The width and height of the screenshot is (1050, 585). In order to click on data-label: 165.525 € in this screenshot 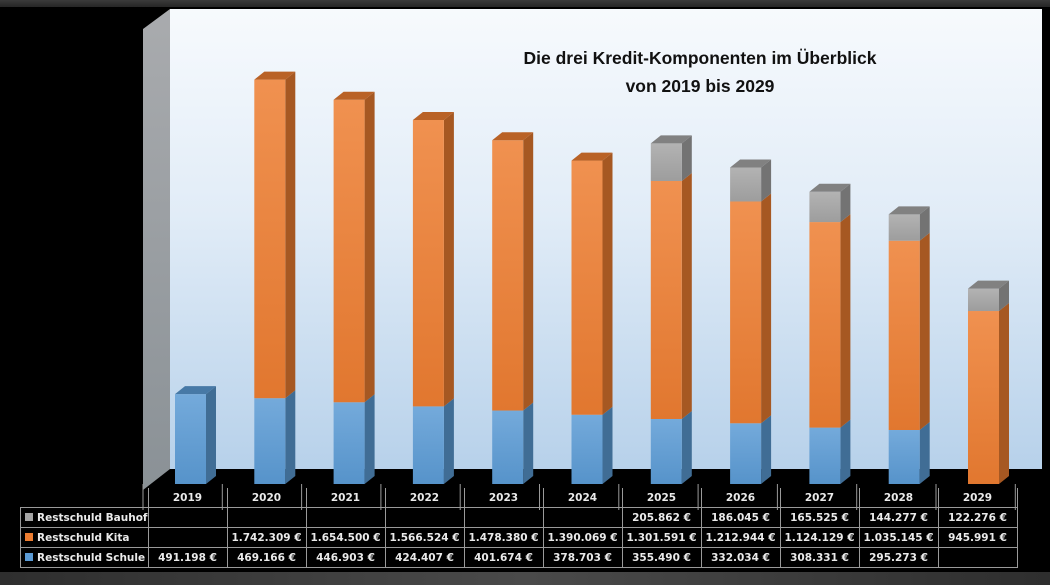, I will do `click(819, 517)`.